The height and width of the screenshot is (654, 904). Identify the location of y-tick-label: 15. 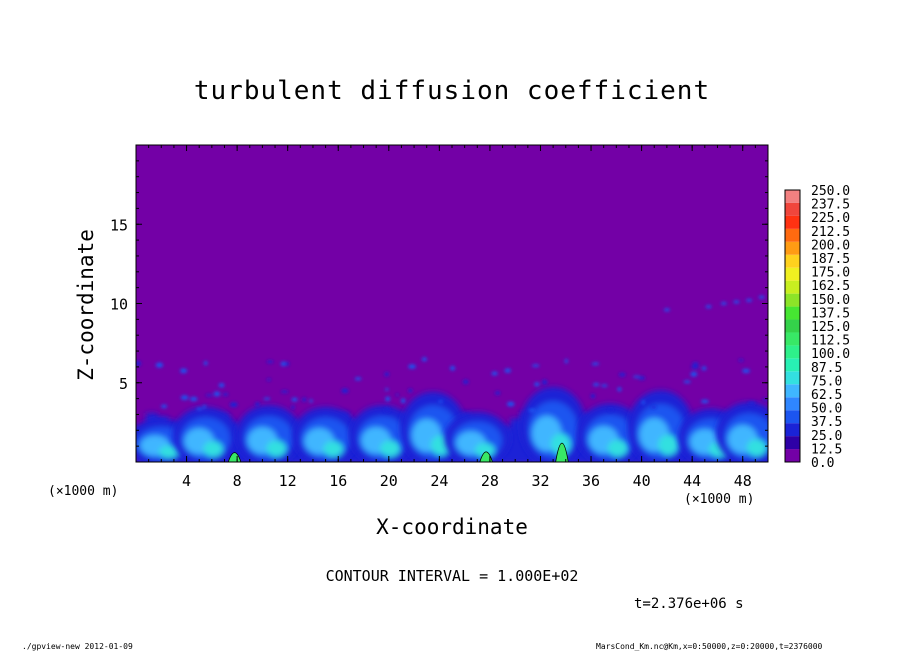
(119, 225).